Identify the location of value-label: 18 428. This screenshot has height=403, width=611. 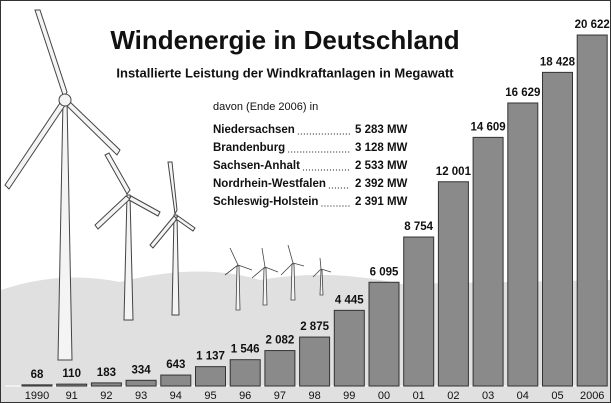
(558, 62).